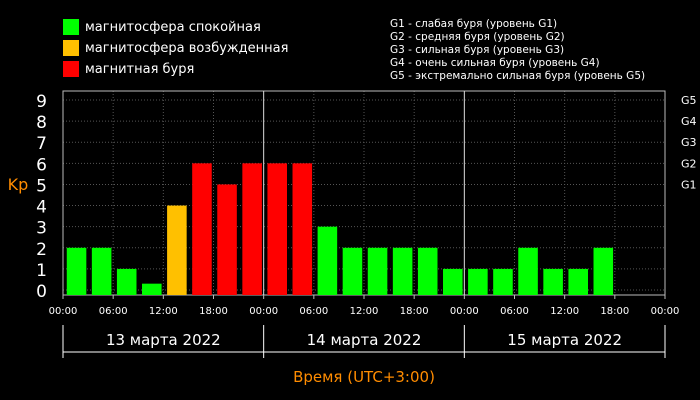  Describe the element at coordinates (41, 144) in the screenshot. I see `y-tick-label: 7` at that location.